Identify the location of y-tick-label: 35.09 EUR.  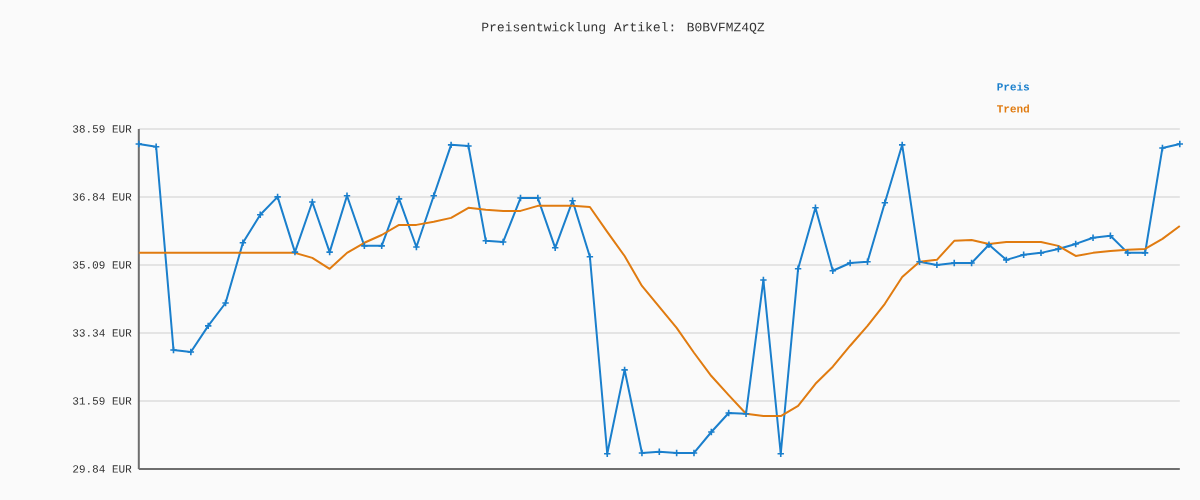
(102, 265).